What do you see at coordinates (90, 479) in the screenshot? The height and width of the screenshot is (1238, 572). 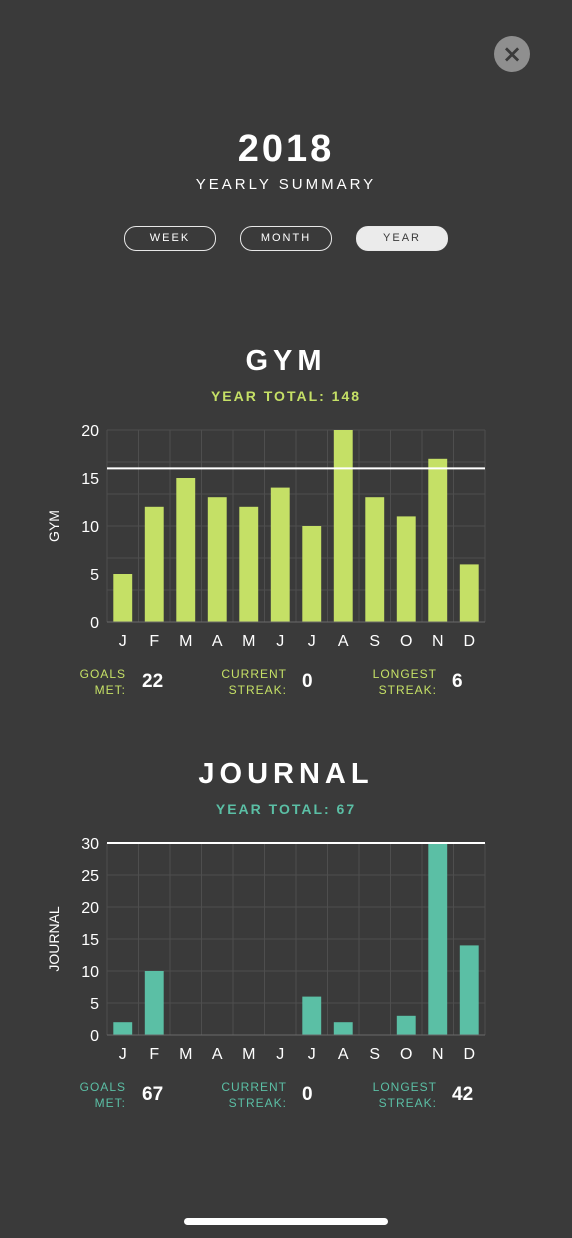 I see `gym-y-tick-label: 15` at bounding box center [90, 479].